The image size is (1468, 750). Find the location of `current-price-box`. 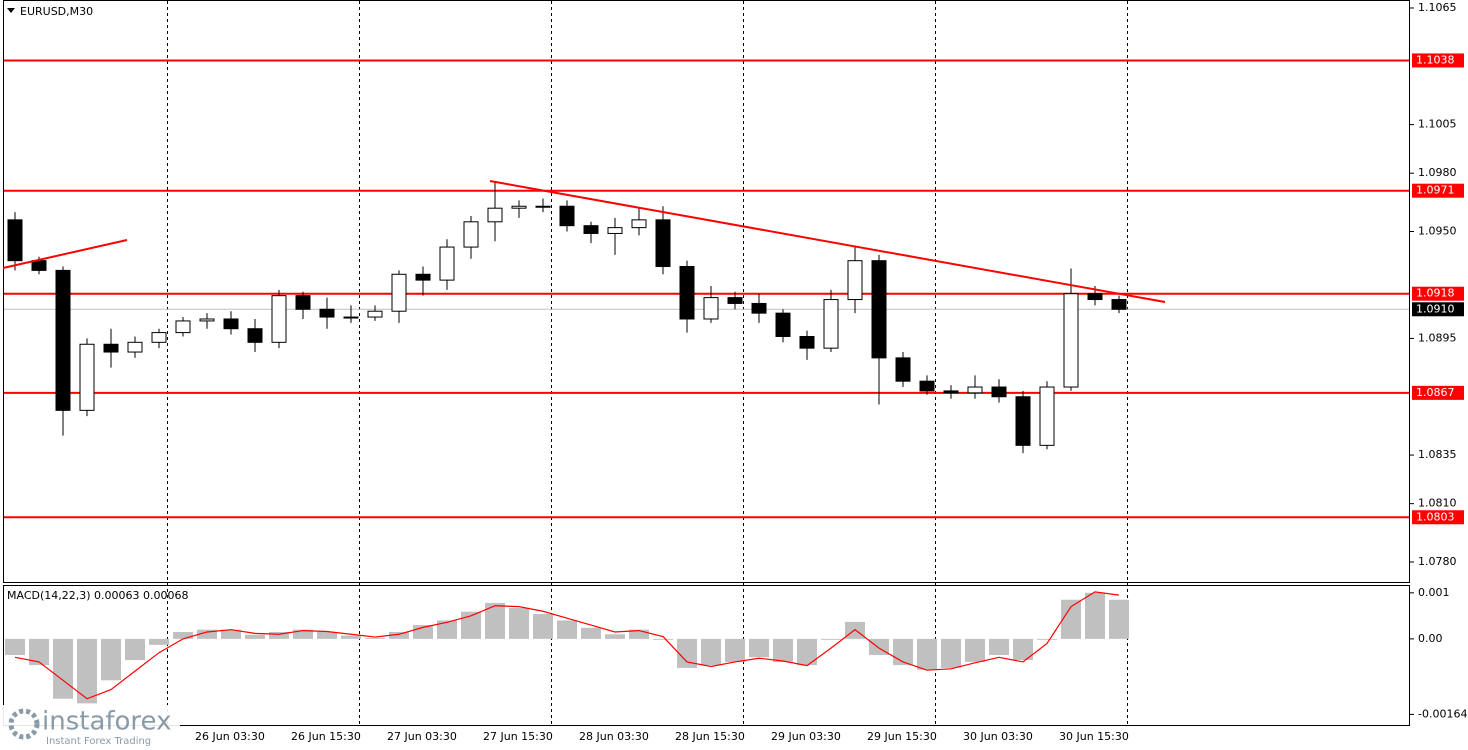

current-price-box is located at coordinates (1438, 309).